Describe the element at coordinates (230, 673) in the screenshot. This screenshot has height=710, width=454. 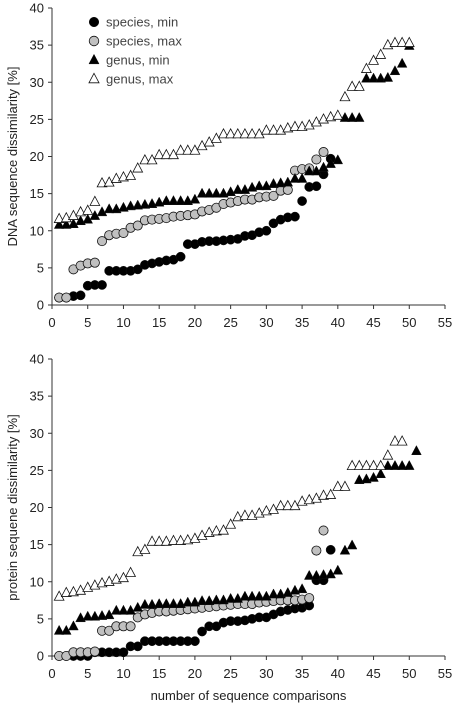
I see `x-tick-label: 25` at that location.